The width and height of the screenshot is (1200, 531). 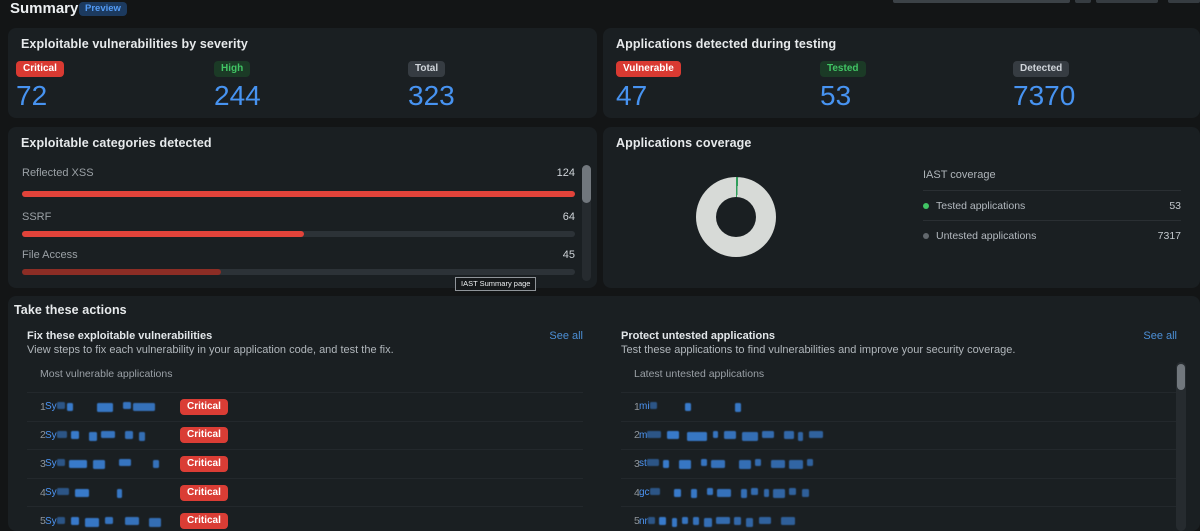 What do you see at coordinates (43, 406) in the screenshot?
I see `app-rank: 1` at bounding box center [43, 406].